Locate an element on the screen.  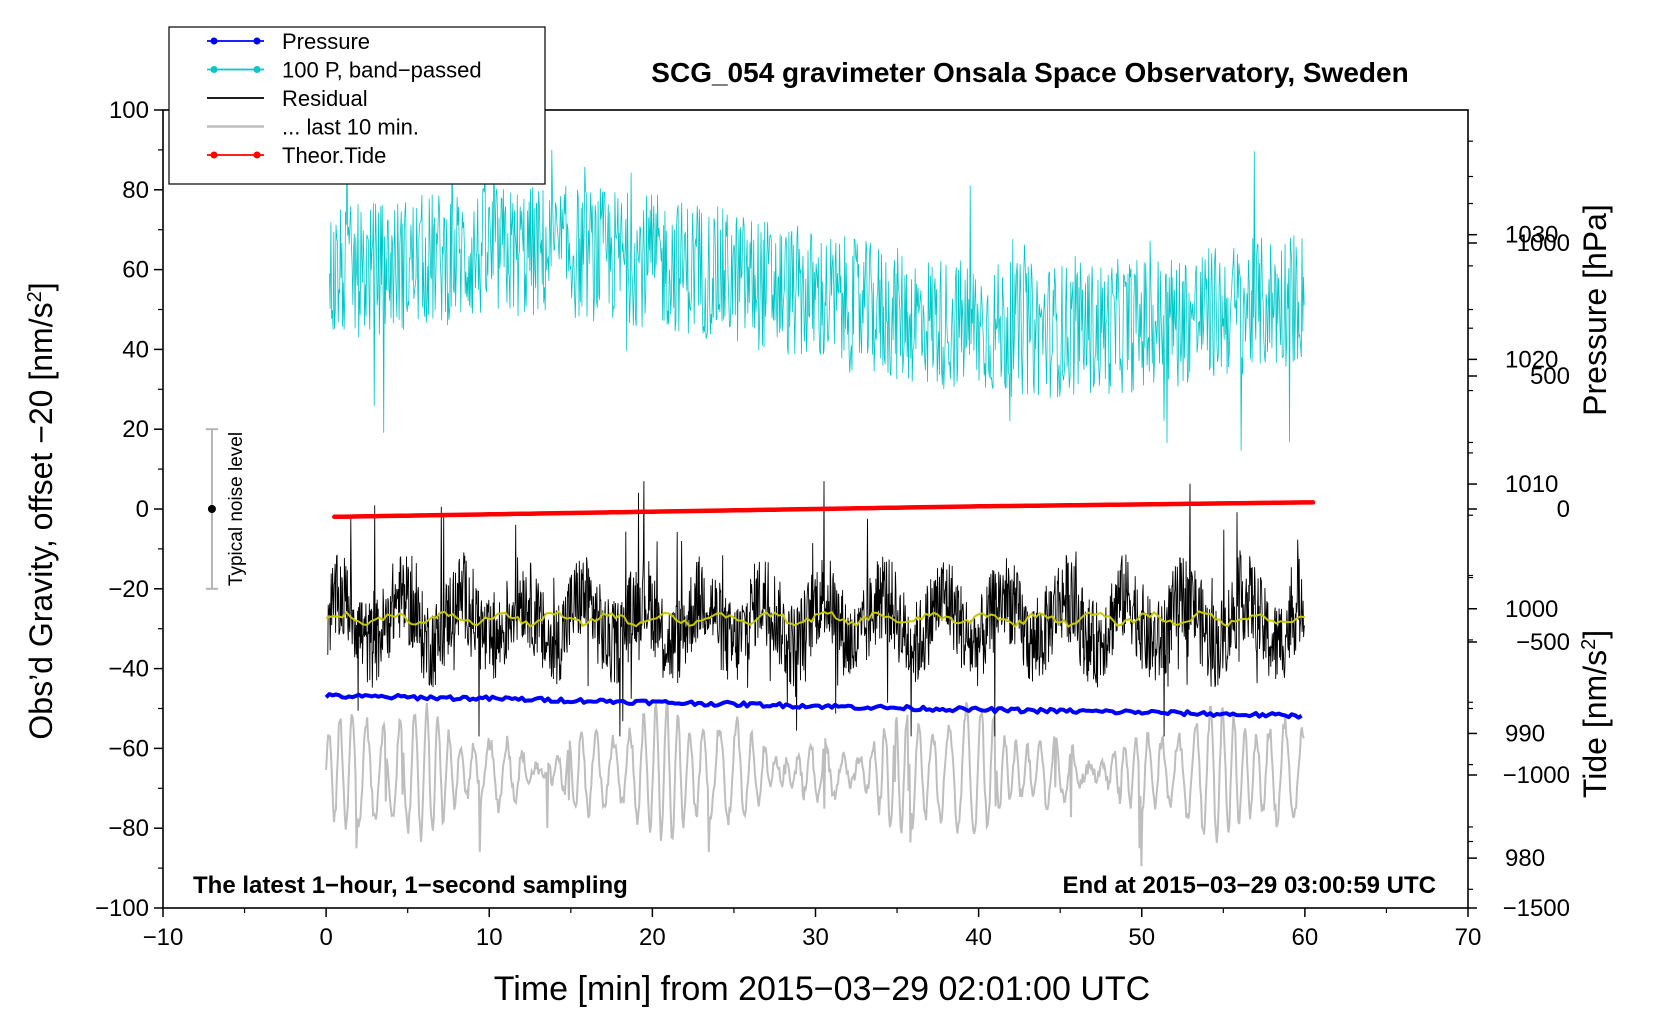
y-tick-label: 60 is located at coordinates (135, 270).